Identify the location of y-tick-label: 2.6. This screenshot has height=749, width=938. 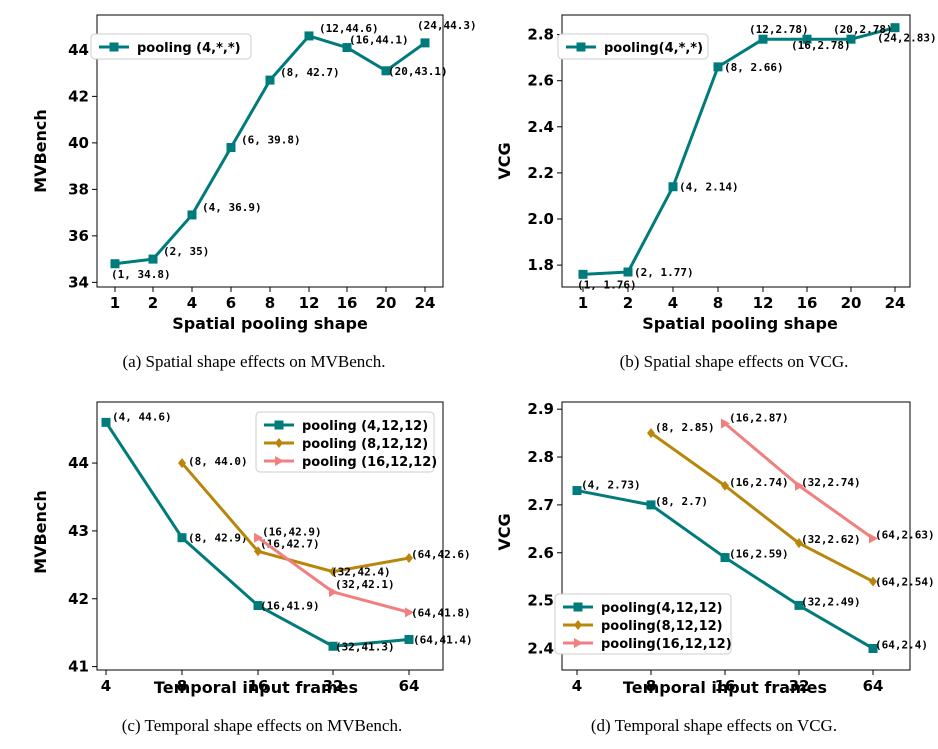
(540, 81).